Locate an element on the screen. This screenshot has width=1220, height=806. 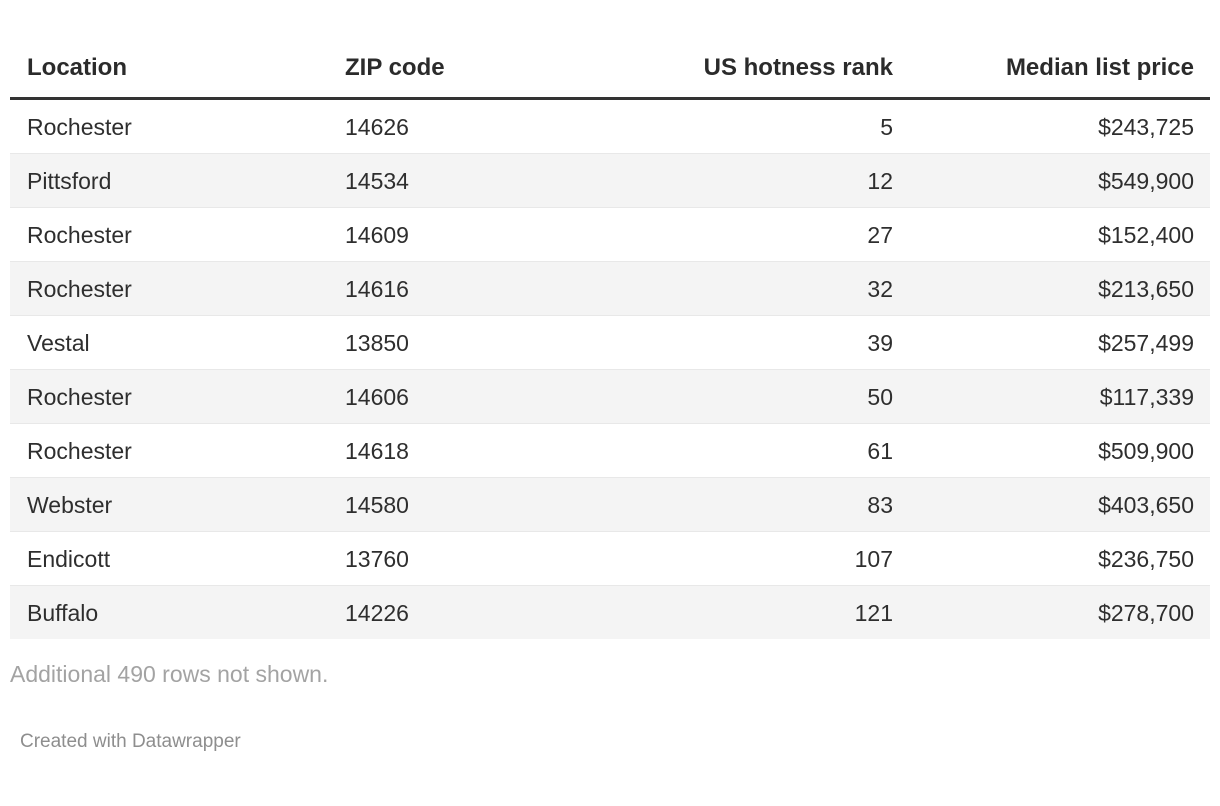
cell-zip: 14534 is located at coordinates (479, 180).